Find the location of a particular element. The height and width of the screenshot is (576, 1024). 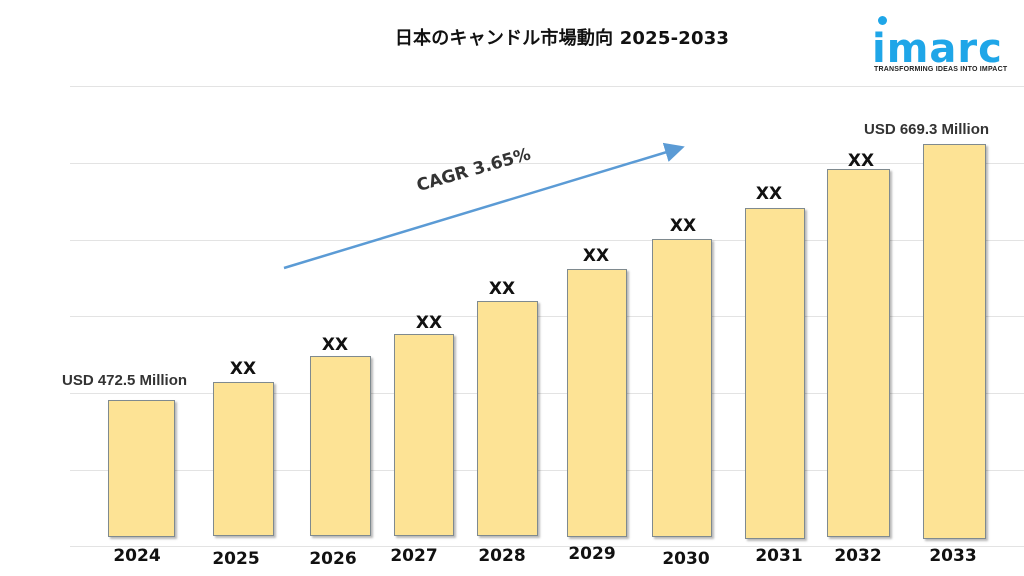

x-label-2030: 2030 is located at coordinates (686, 559).